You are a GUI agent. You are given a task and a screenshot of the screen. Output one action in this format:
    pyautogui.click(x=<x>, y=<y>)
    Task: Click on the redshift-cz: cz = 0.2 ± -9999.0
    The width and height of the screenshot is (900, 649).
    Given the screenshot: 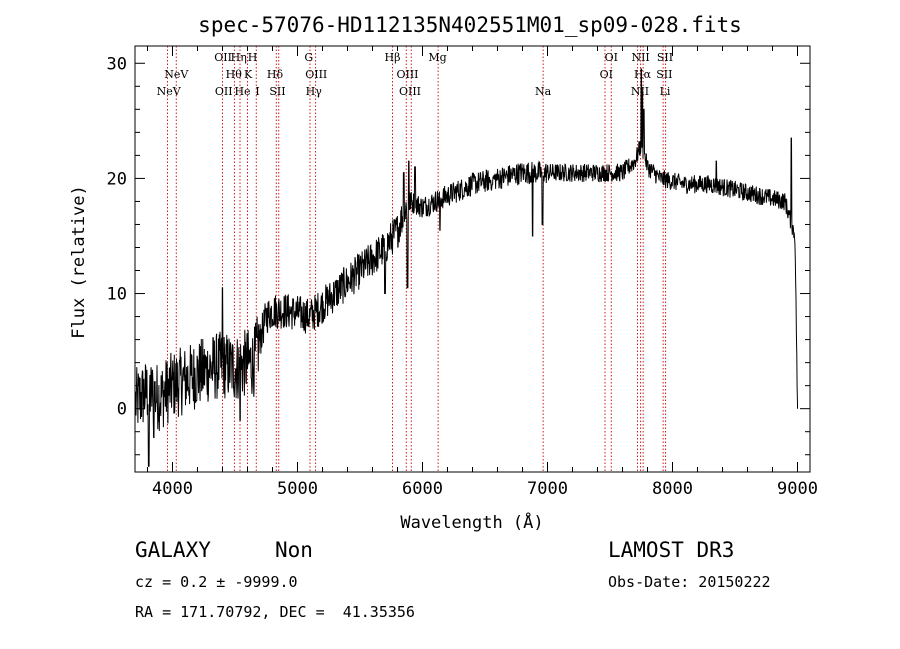 What is the action you would take?
    pyautogui.click(x=216, y=582)
    